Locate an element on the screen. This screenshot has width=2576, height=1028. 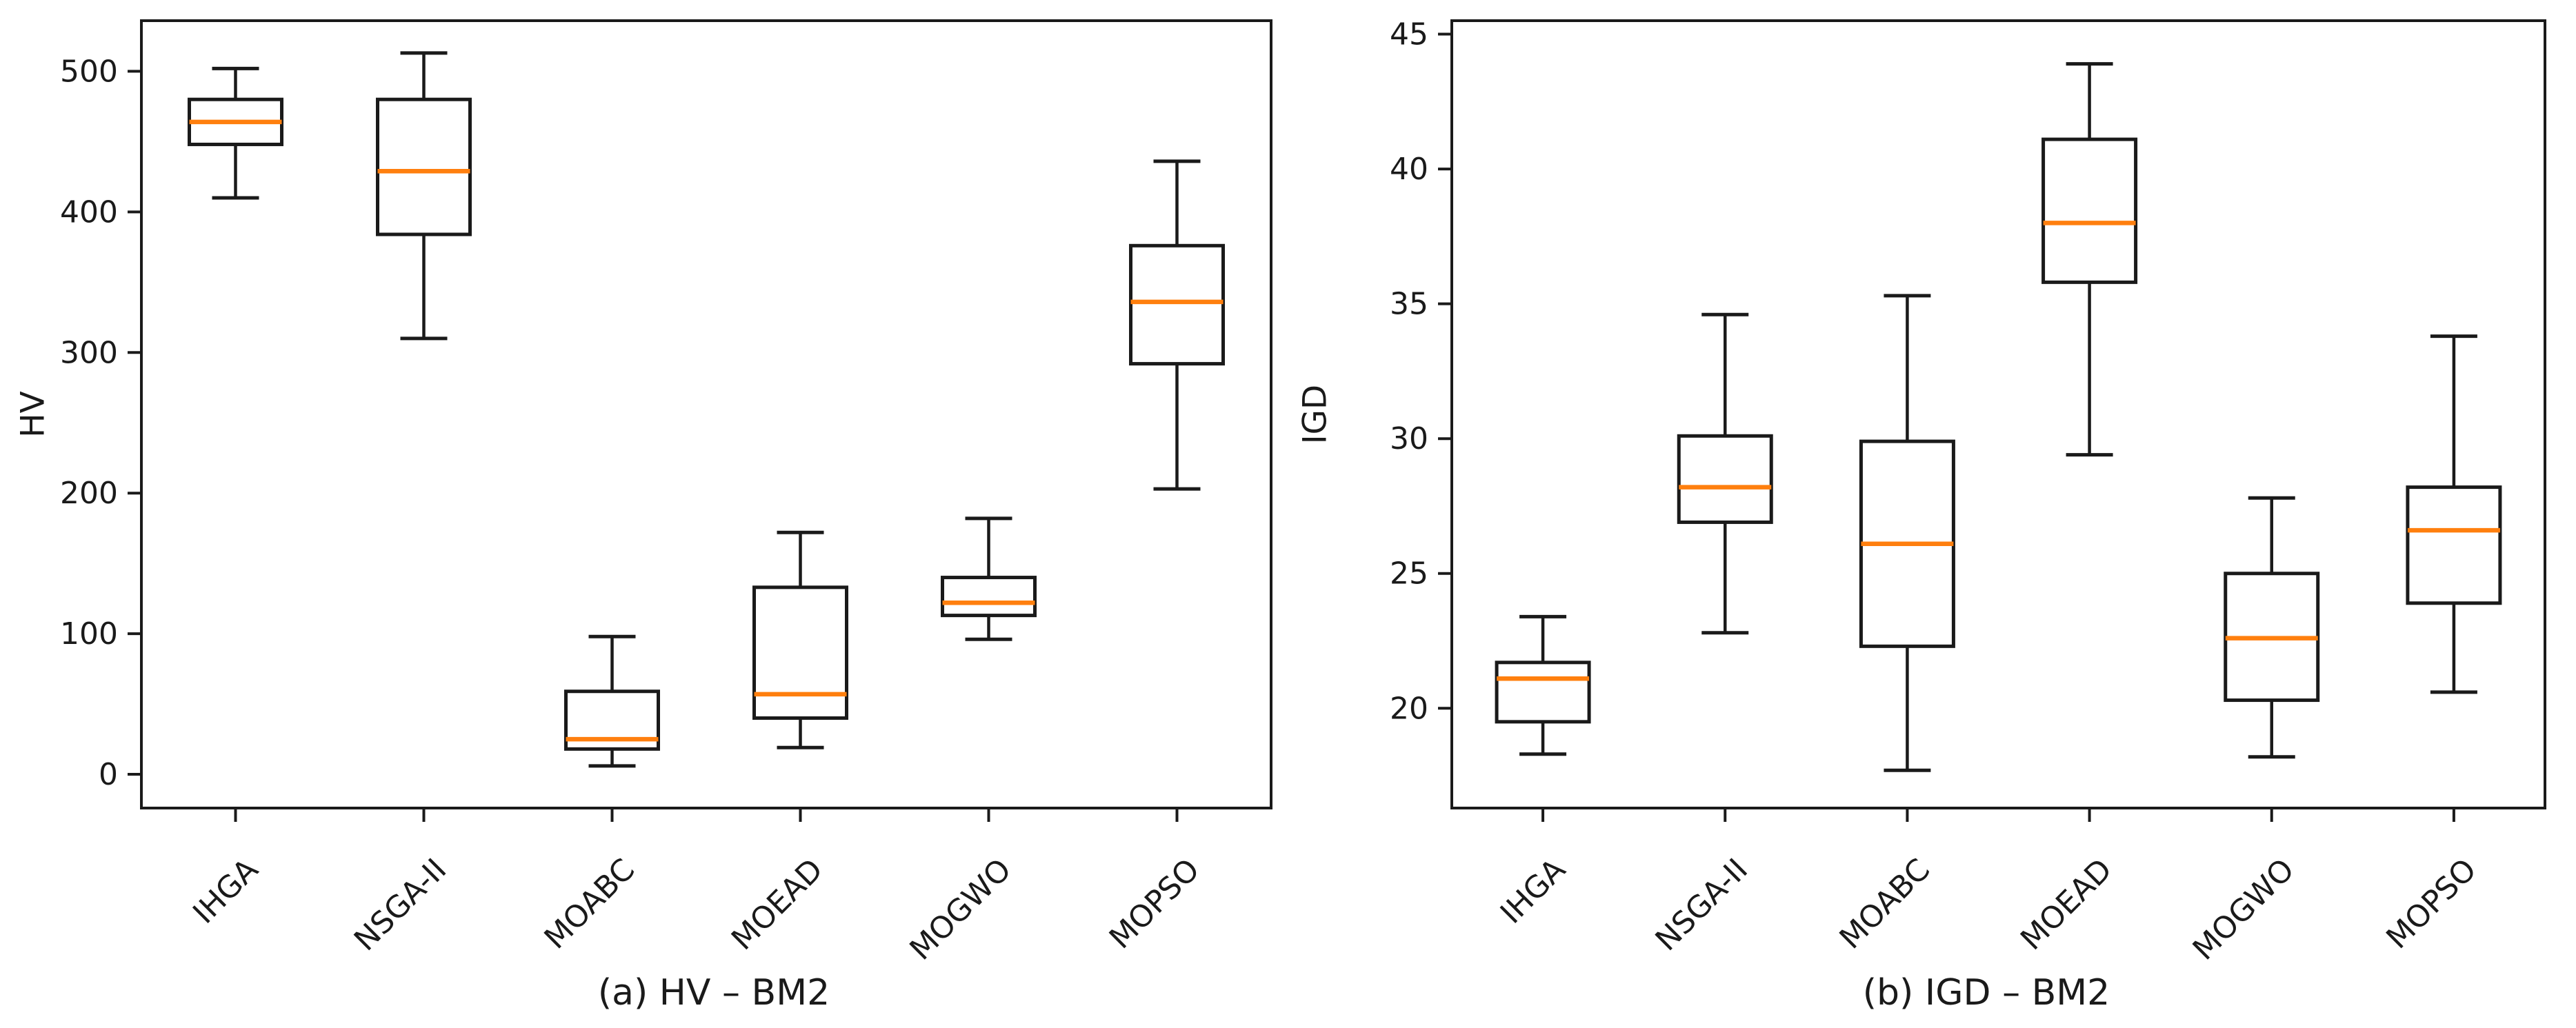
y-axis-label-hv: HV is located at coordinates (33, 414).